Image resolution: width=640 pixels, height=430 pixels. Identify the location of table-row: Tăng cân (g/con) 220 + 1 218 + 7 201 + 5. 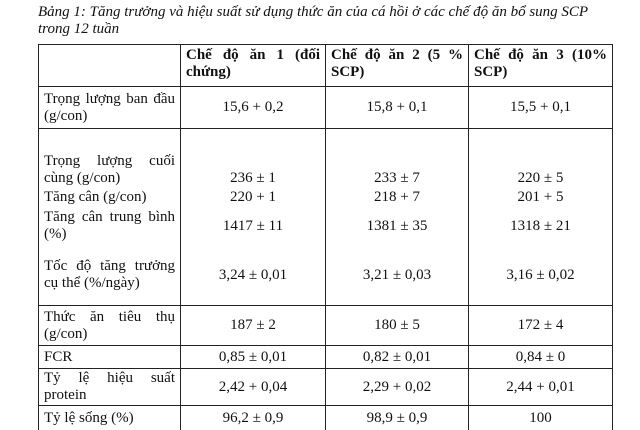
(325, 197).